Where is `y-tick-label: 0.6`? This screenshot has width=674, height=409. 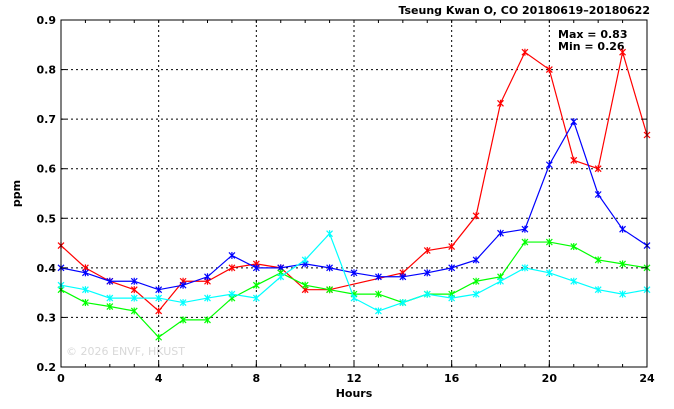
y-tick-label: 0.6 is located at coordinates (47, 169).